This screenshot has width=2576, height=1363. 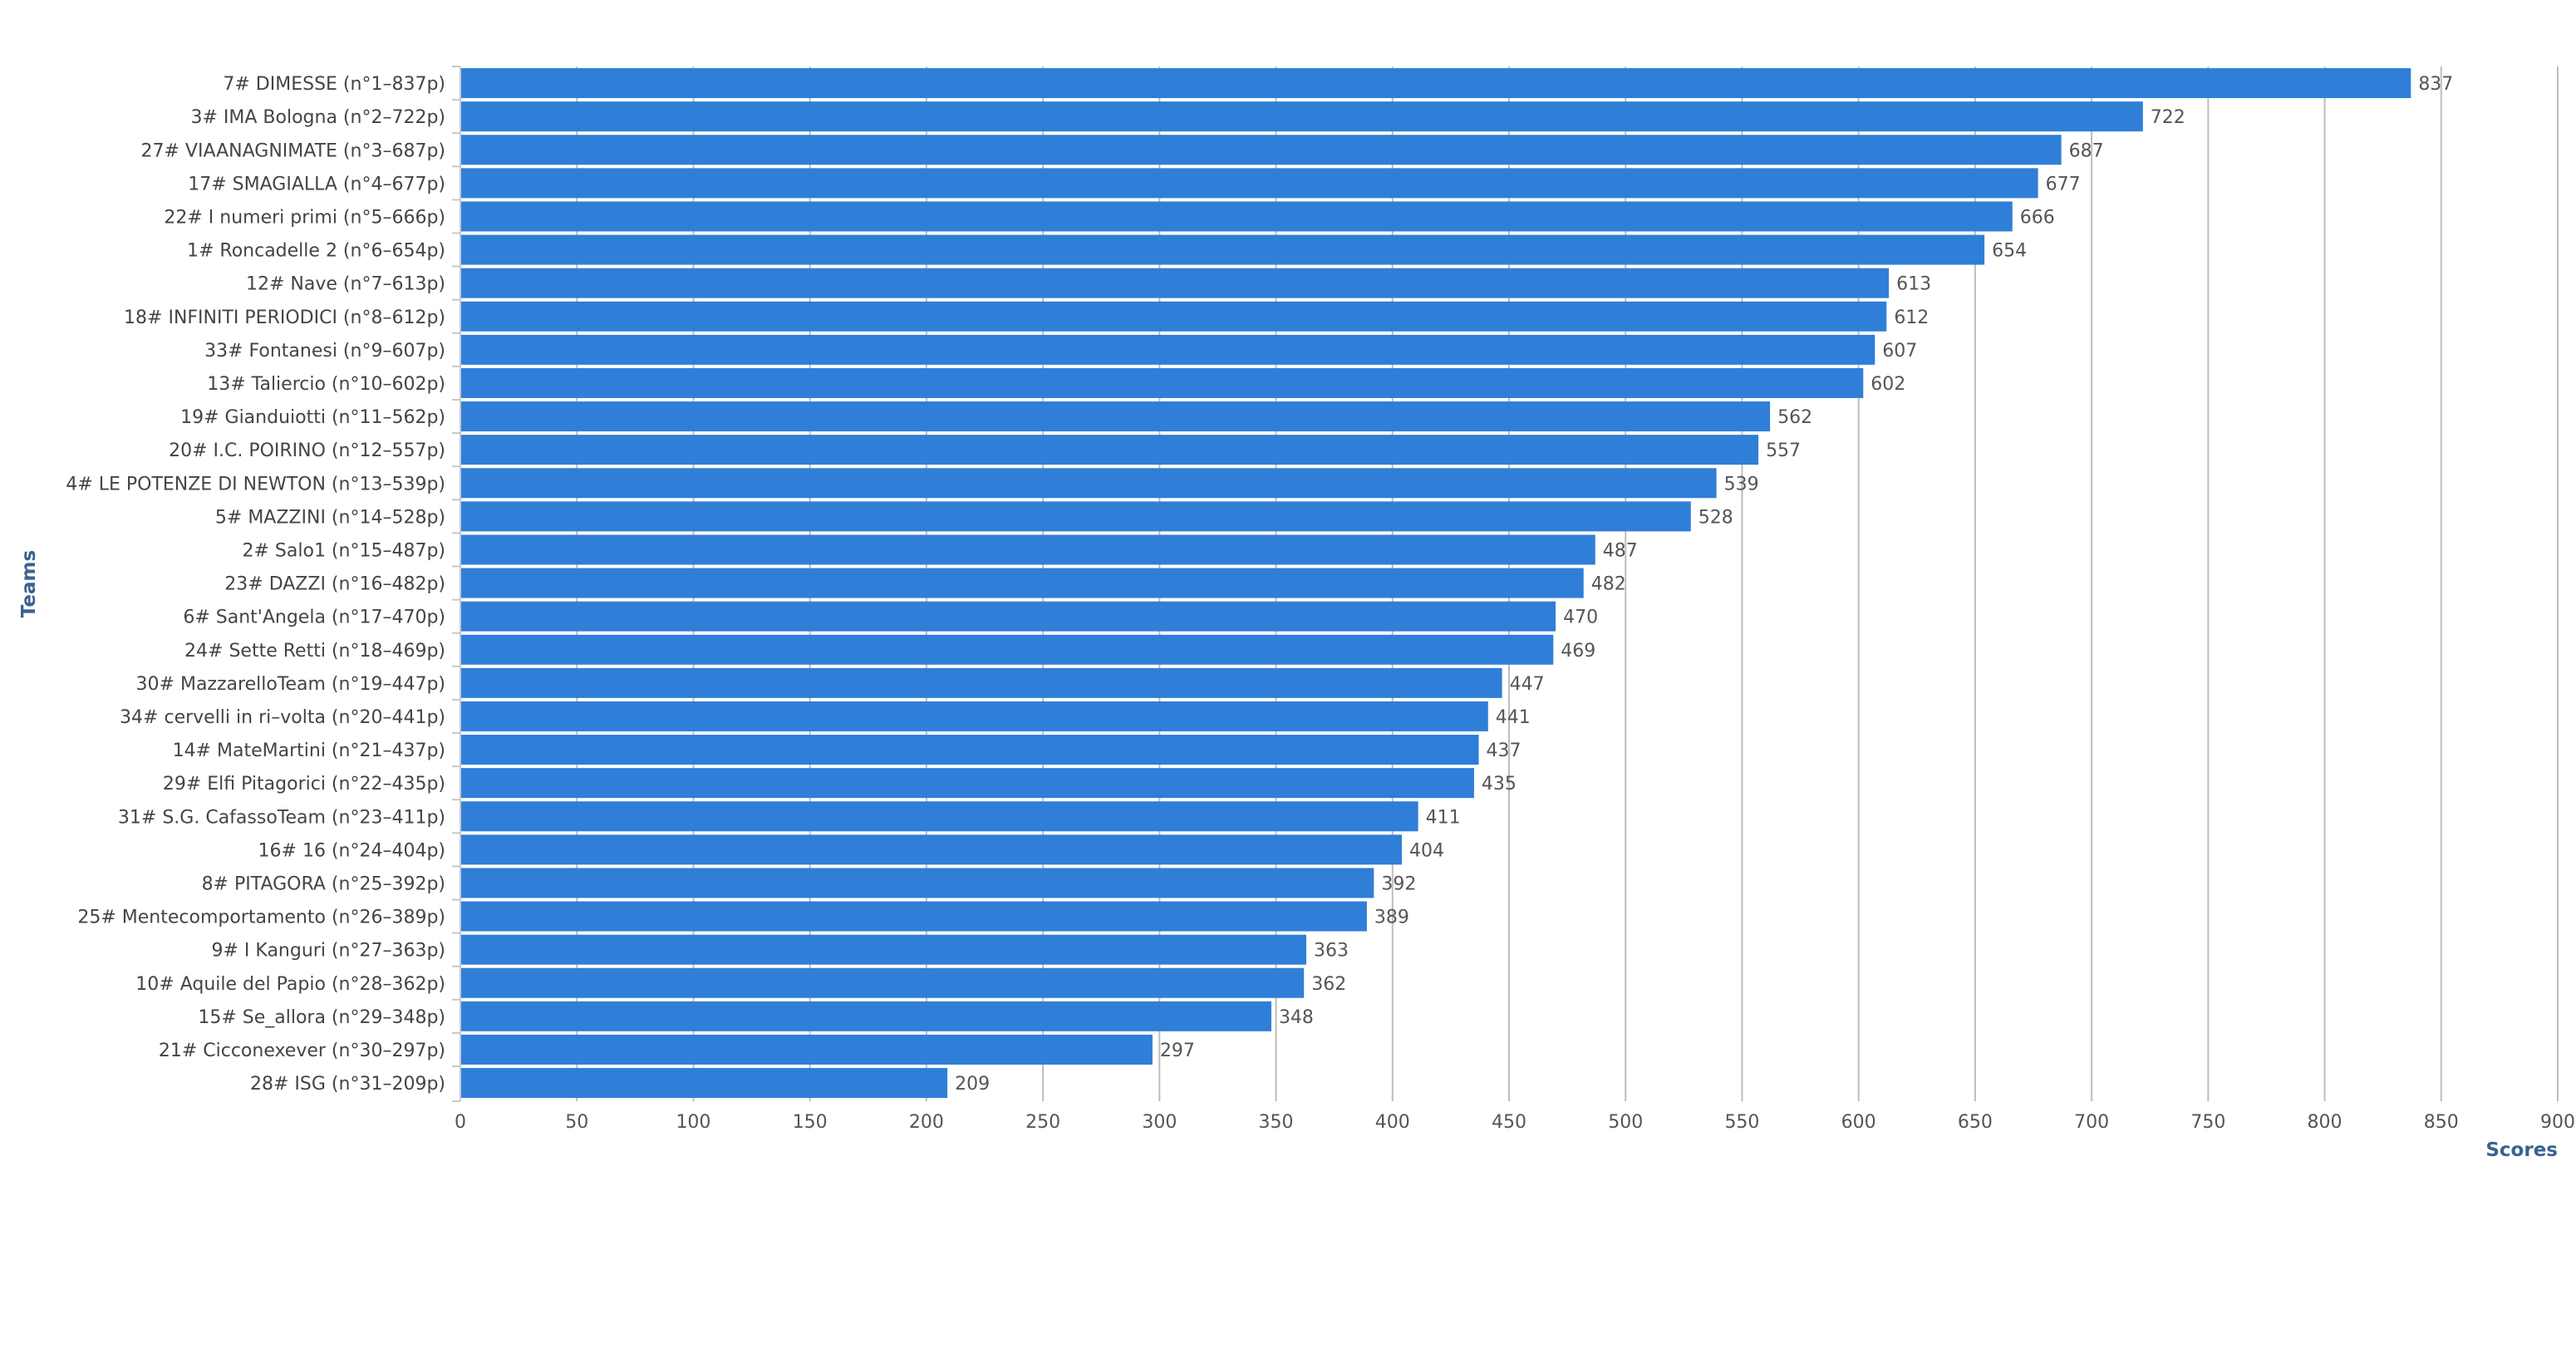 I want to click on category-label: 29# Elfi Pitagorici (n°22–435p), so click(x=304, y=784).